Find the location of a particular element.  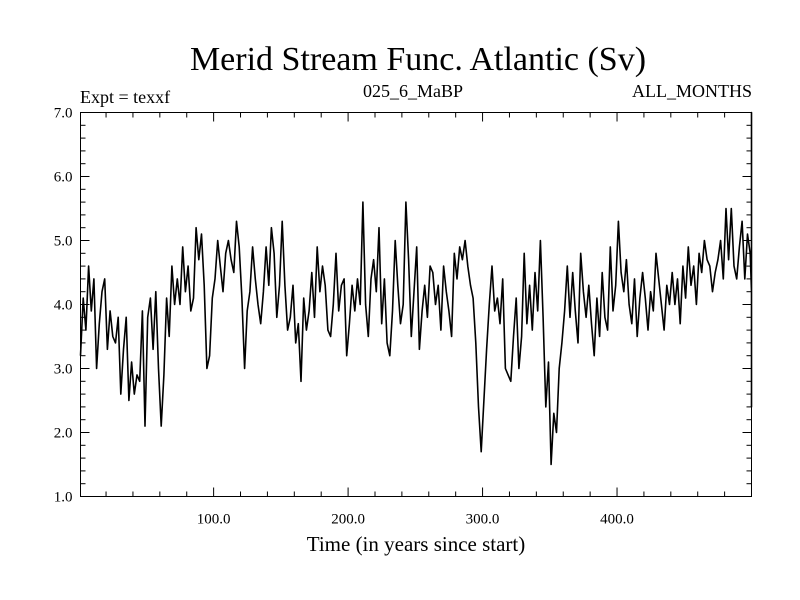

x-tick-label: 100.0 is located at coordinates (214, 520).